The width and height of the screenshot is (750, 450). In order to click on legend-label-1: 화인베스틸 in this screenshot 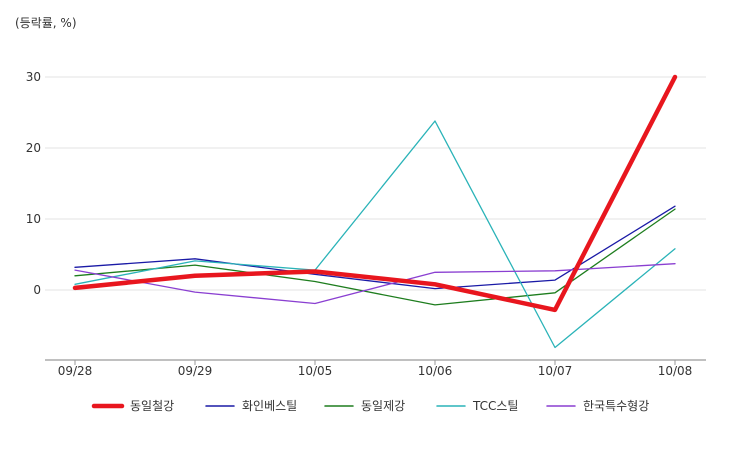, I will do `click(269, 406)`.